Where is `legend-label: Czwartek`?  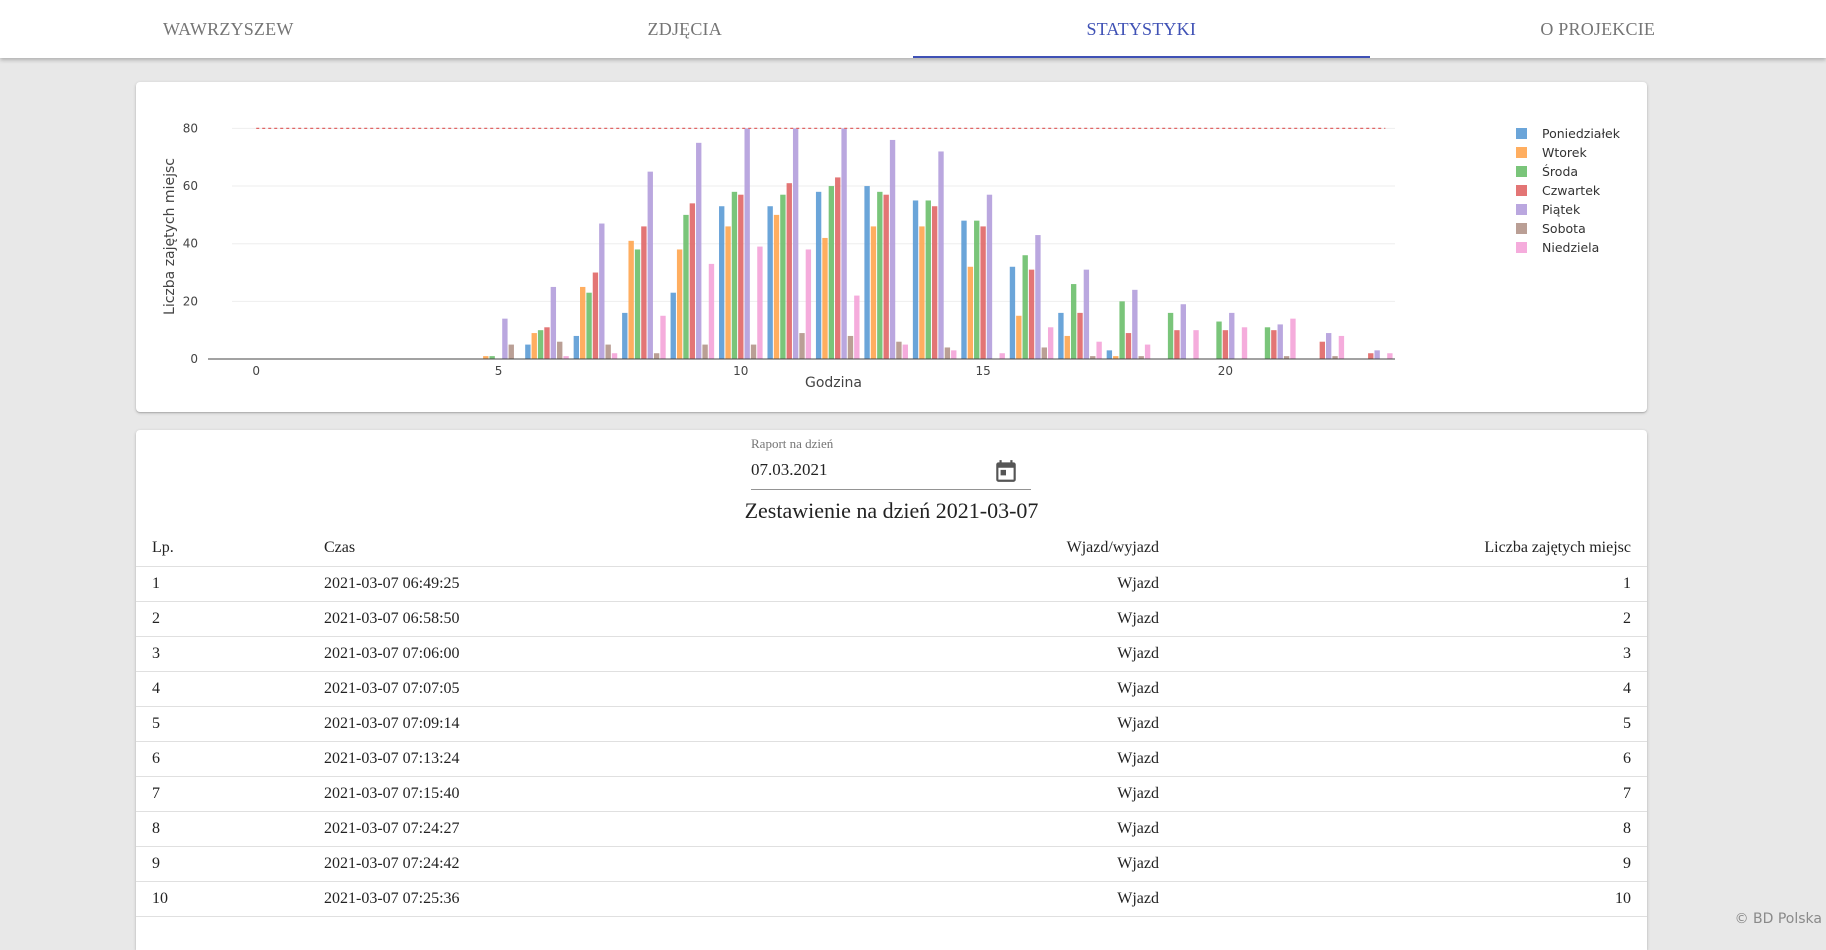
legend-label: Czwartek is located at coordinates (1571, 190).